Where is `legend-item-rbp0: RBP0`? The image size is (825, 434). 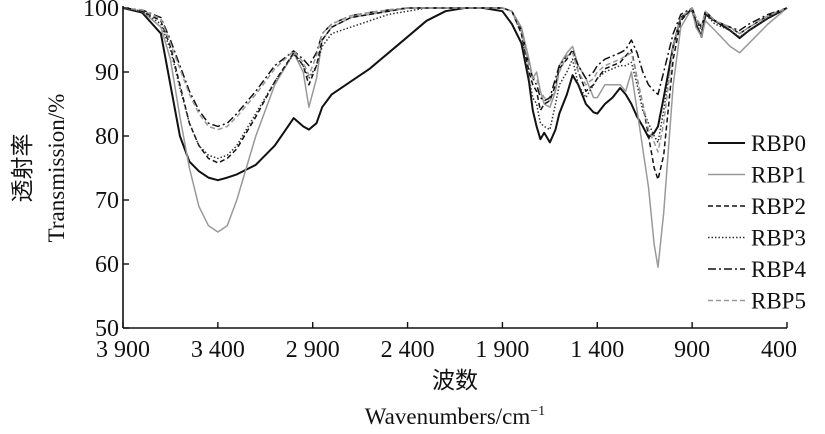
legend-item-rbp0: RBP0 is located at coordinates (757, 143).